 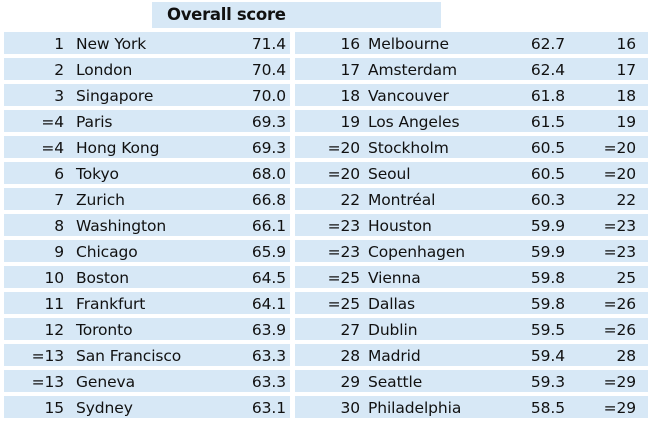 I want to click on left-score: 70.0, so click(x=268, y=96).